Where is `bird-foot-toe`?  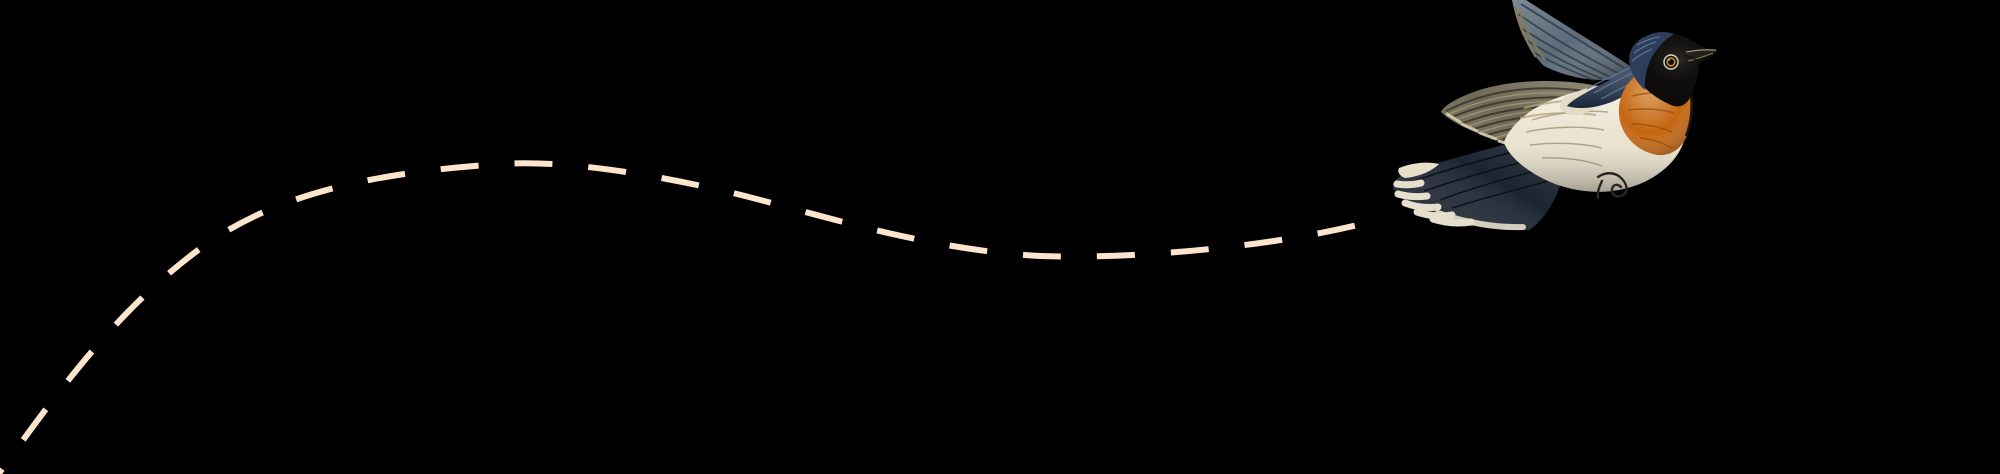
bird-foot-toe is located at coordinates (1600, 189).